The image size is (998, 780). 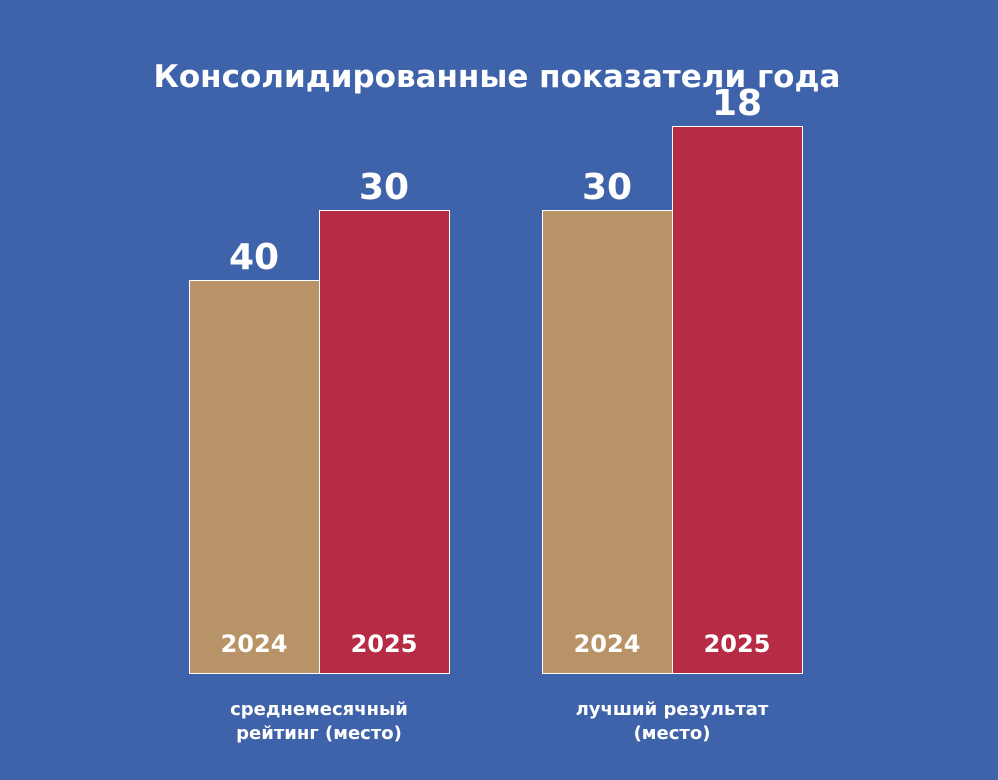 I want to click on chart-title: Консолидированные показатели года, so click(x=497, y=77).